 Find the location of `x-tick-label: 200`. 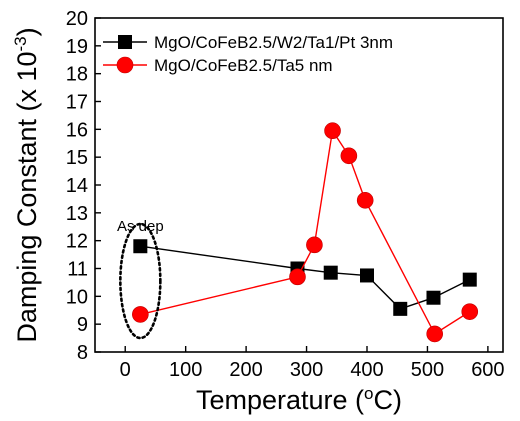

x-tick-label: 200 is located at coordinates (245, 370).